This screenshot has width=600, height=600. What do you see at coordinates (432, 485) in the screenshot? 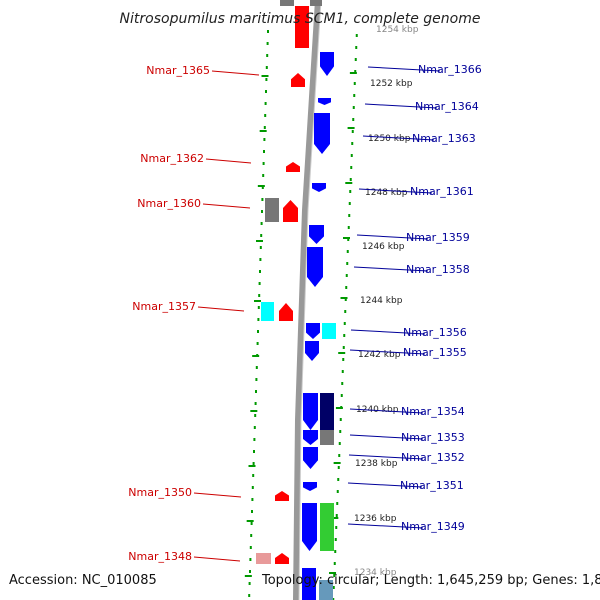
I see `gene-label-nmar-1351: Nmar_1351` at bounding box center [432, 485].